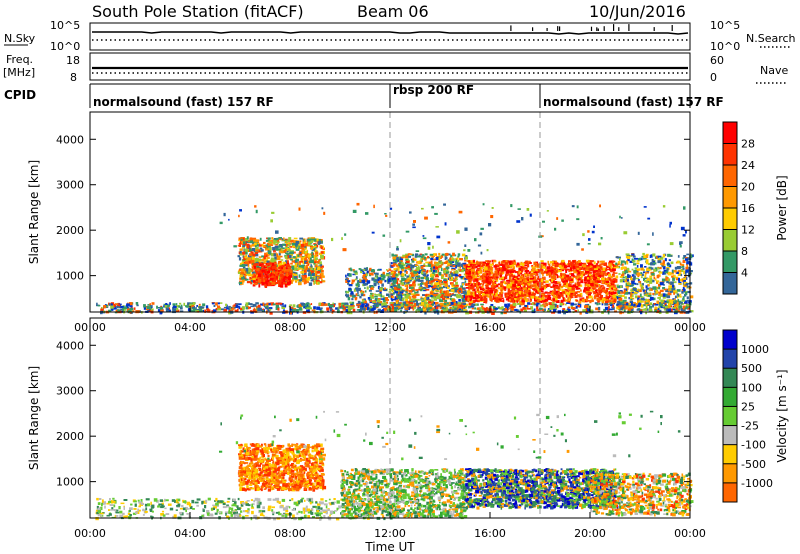 The width and height of the screenshot is (800, 554). I want to click on nsky-label: N.Sky, so click(20, 38).